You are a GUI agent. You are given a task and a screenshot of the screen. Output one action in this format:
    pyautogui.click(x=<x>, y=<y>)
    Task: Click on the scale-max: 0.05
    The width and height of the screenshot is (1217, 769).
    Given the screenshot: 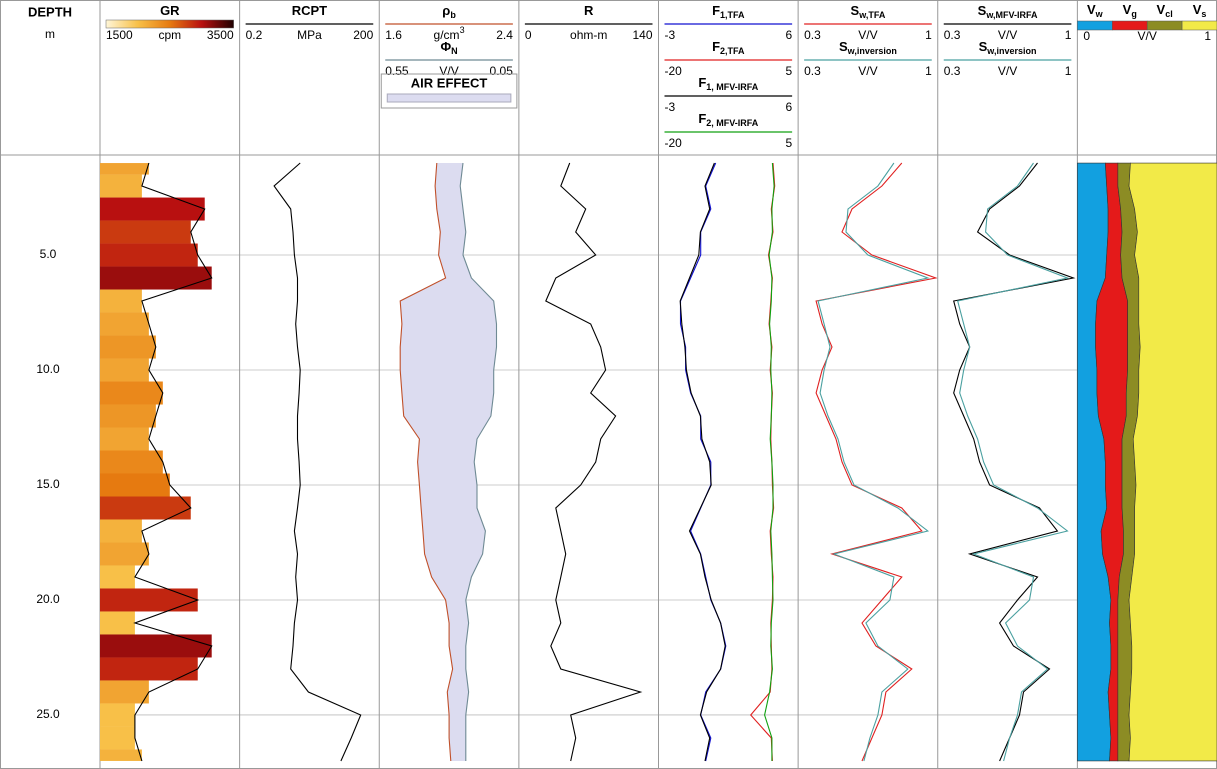 What is the action you would take?
    pyautogui.click(x=502, y=71)
    